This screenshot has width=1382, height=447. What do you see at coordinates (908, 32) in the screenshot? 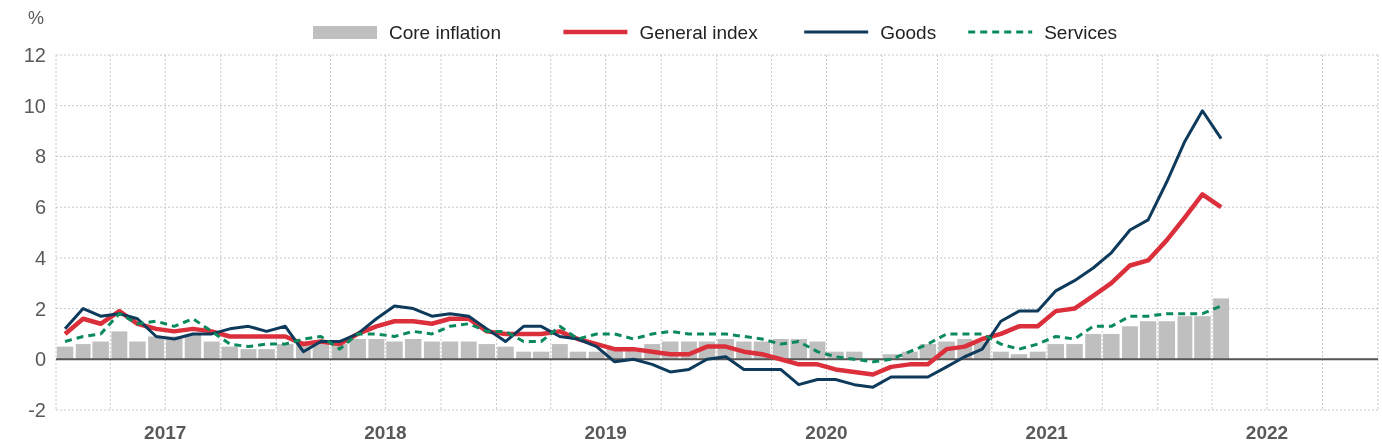
I see `legend-label: Goods` at bounding box center [908, 32].